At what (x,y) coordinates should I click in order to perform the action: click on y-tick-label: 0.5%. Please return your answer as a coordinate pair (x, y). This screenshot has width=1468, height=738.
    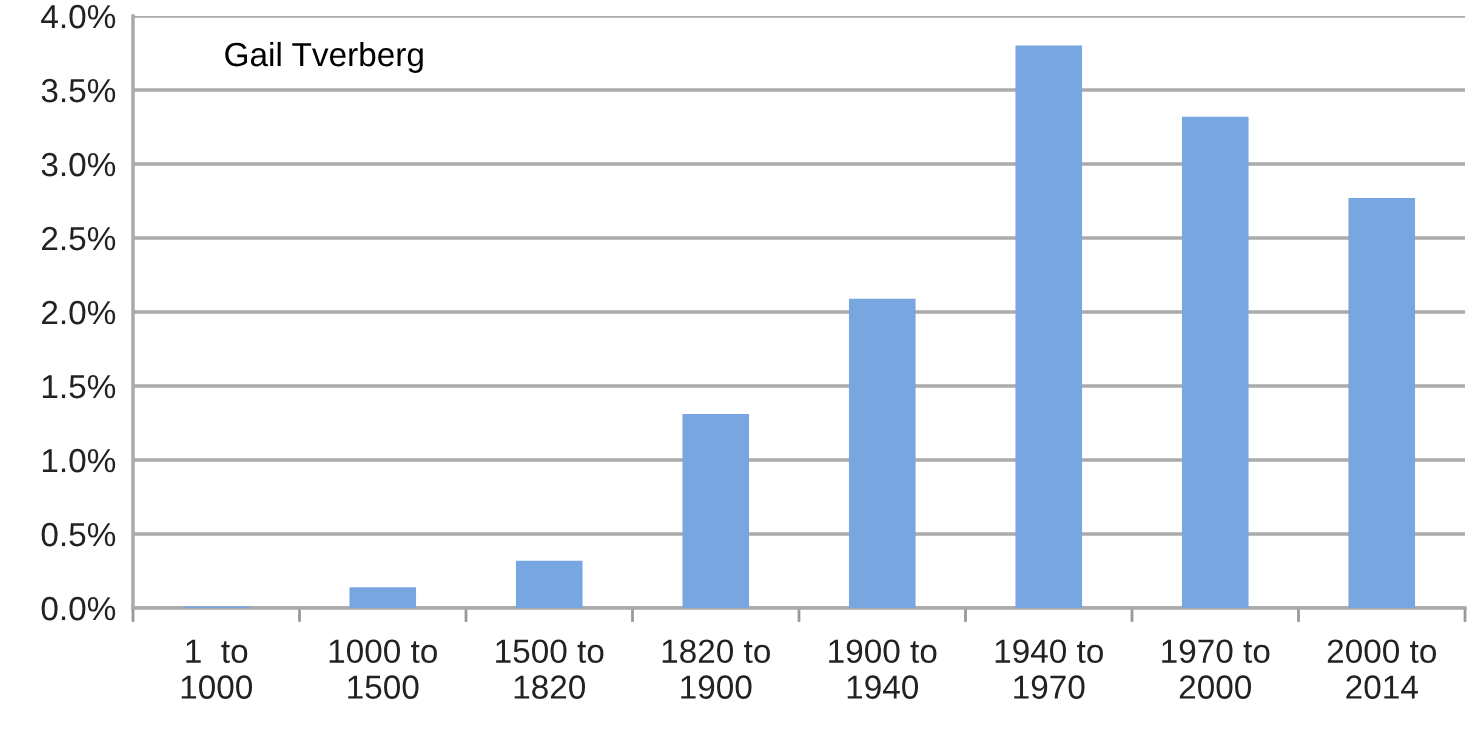
    Looking at the image, I should click on (78, 534).